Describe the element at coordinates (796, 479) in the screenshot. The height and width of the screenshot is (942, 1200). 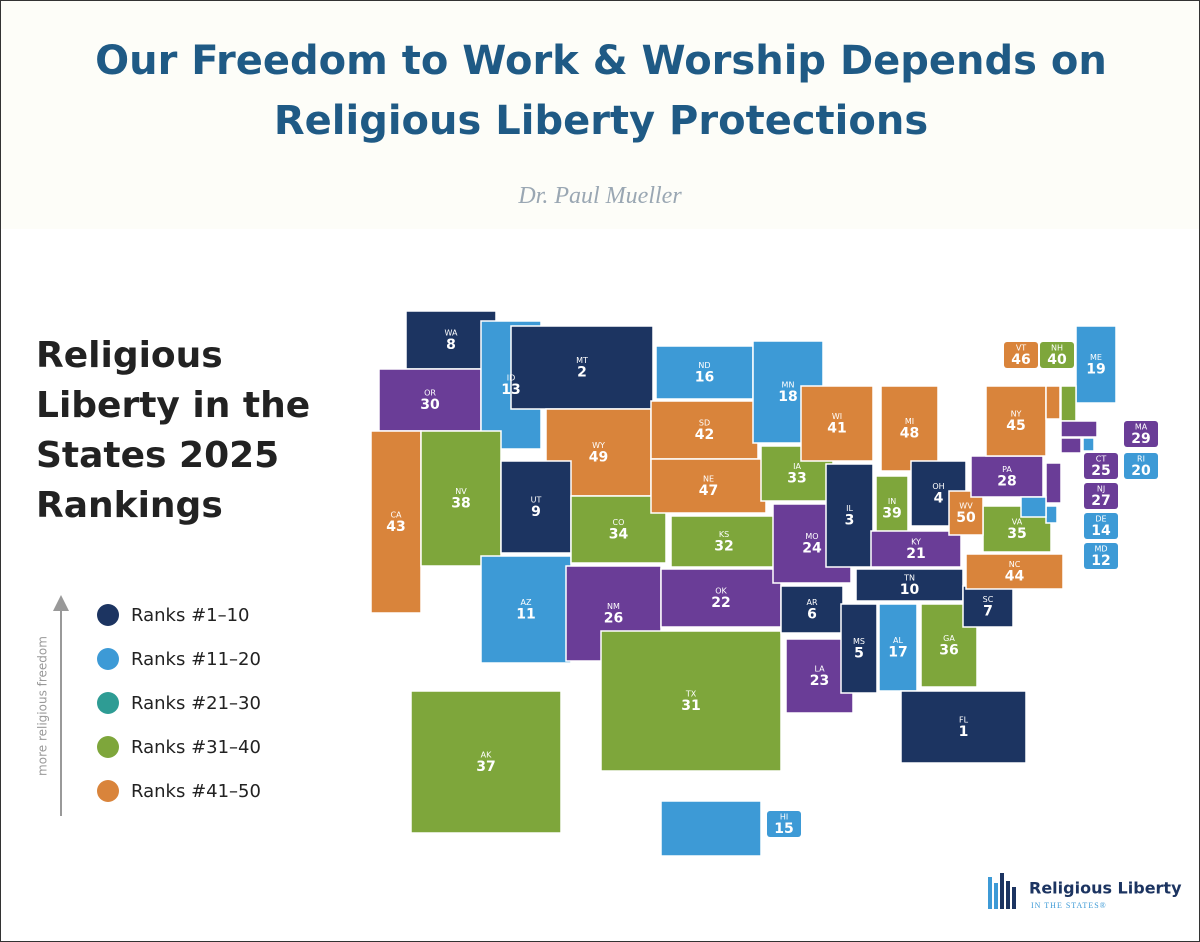
I see `state-rank: 33` at that location.